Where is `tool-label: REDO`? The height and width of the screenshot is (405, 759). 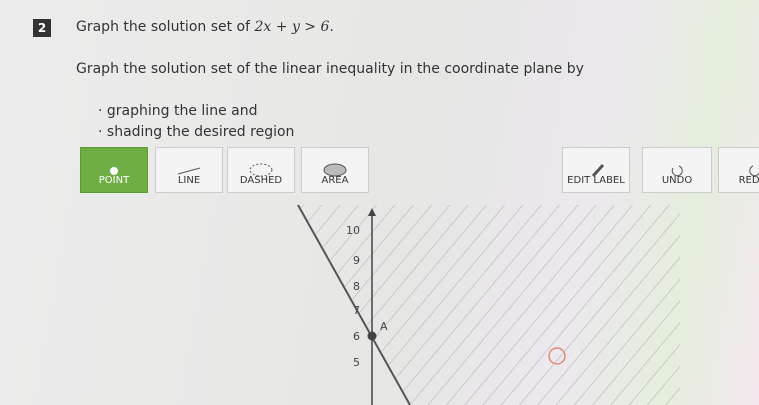
tool-label: REDO is located at coordinates (748, 180).